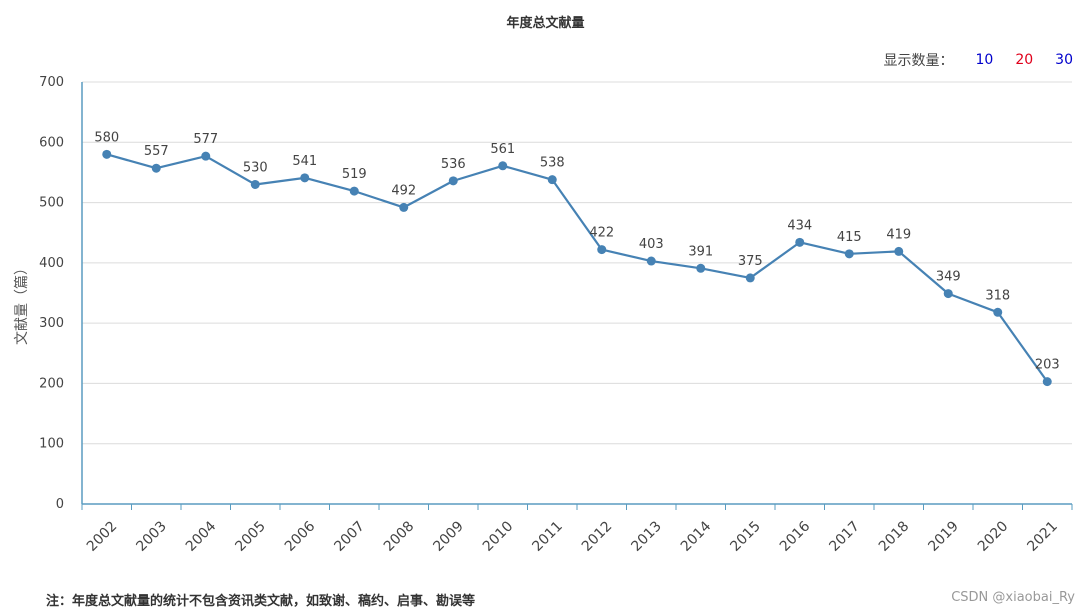  Describe the element at coordinates (453, 164) in the screenshot. I see `data-label: 536` at that location.